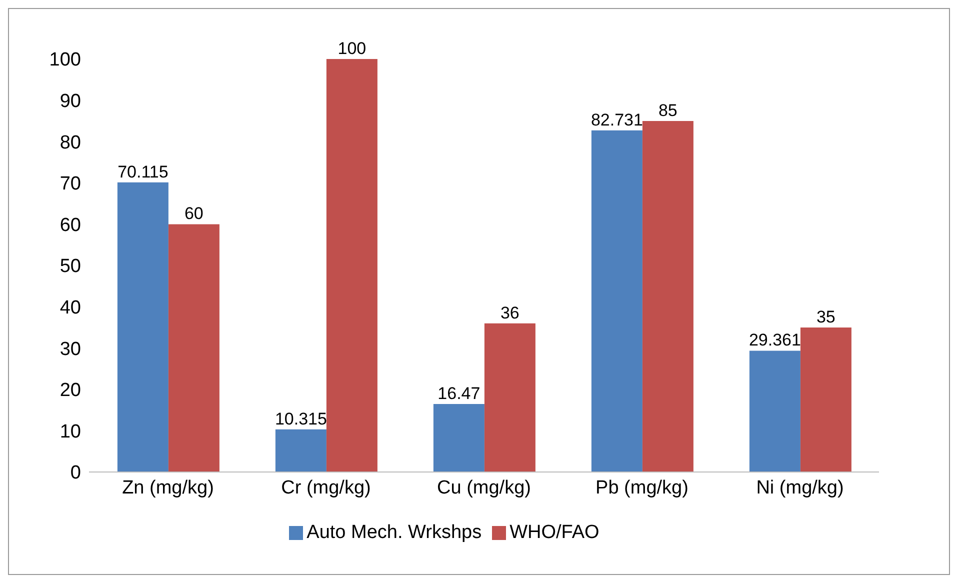  Describe the element at coordinates (555, 532) in the screenshot. I see `legend-label: WHO/FAO` at that location.